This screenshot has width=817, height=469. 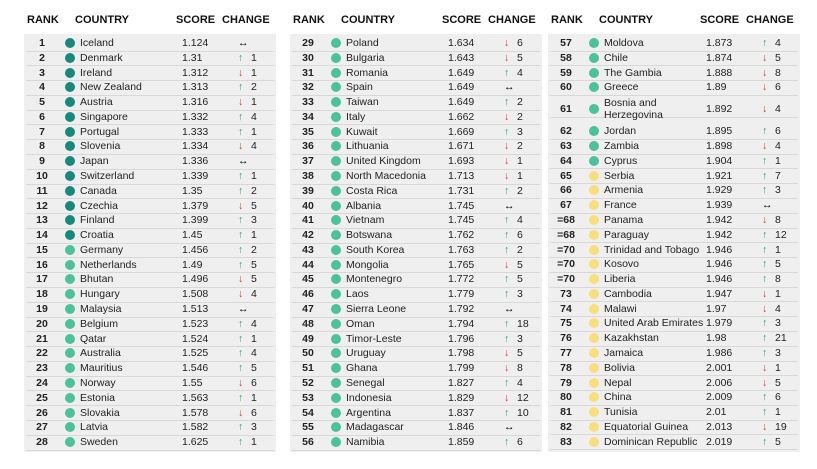 What do you see at coordinates (308, 264) in the screenshot?
I see `rank: 44` at bounding box center [308, 264].